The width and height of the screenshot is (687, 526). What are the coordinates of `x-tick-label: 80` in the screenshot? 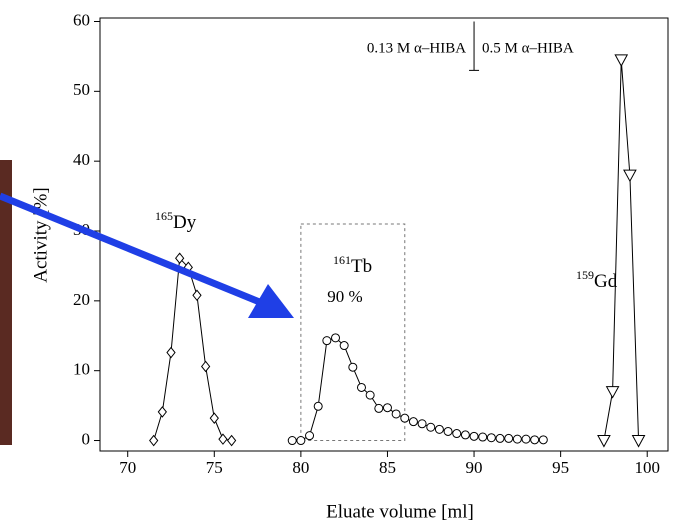 It's located at (300, 467).